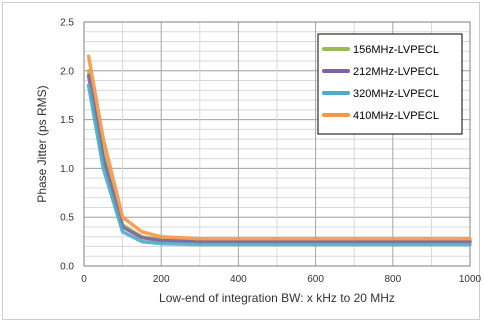  Describe the element at coordinates (315, 279) in the screenshot. I see `x-tick-label: 600` at that location.